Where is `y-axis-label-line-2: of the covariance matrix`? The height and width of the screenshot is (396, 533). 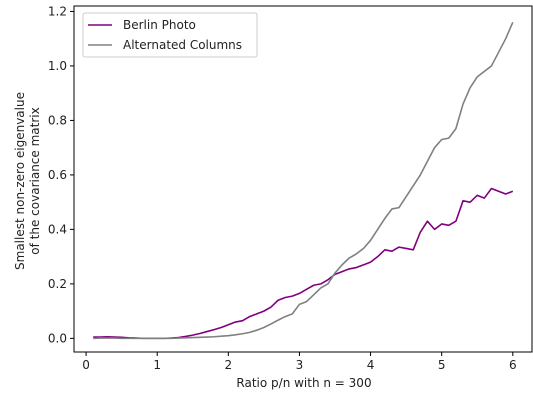 y-axis-label-line-2: of the covariance matrix is located at coordinates (35, 180).